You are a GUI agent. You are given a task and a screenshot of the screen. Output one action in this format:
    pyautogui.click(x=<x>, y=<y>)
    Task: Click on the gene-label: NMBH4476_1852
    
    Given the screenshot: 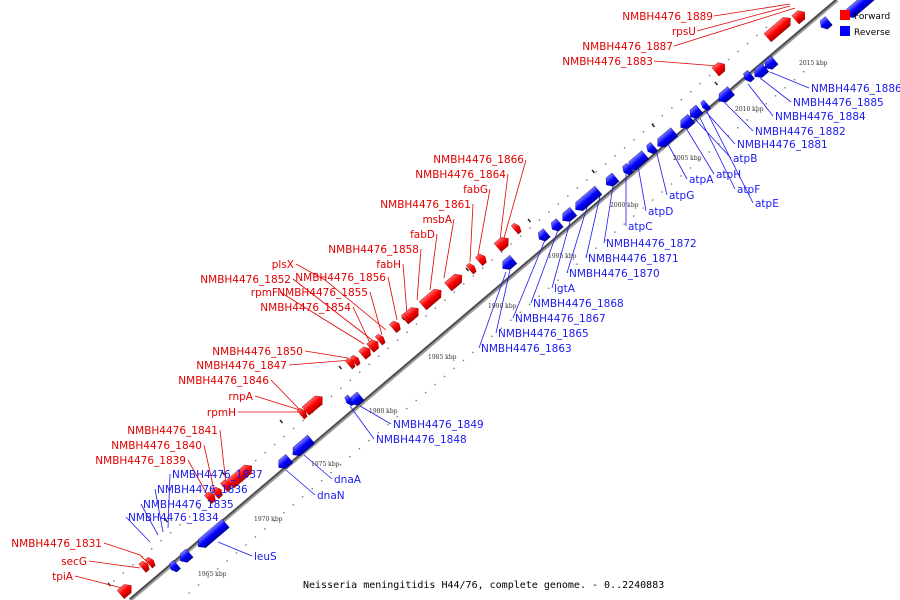 What is the action you would take?
    pyautogui.click(x=245, y=280)
    